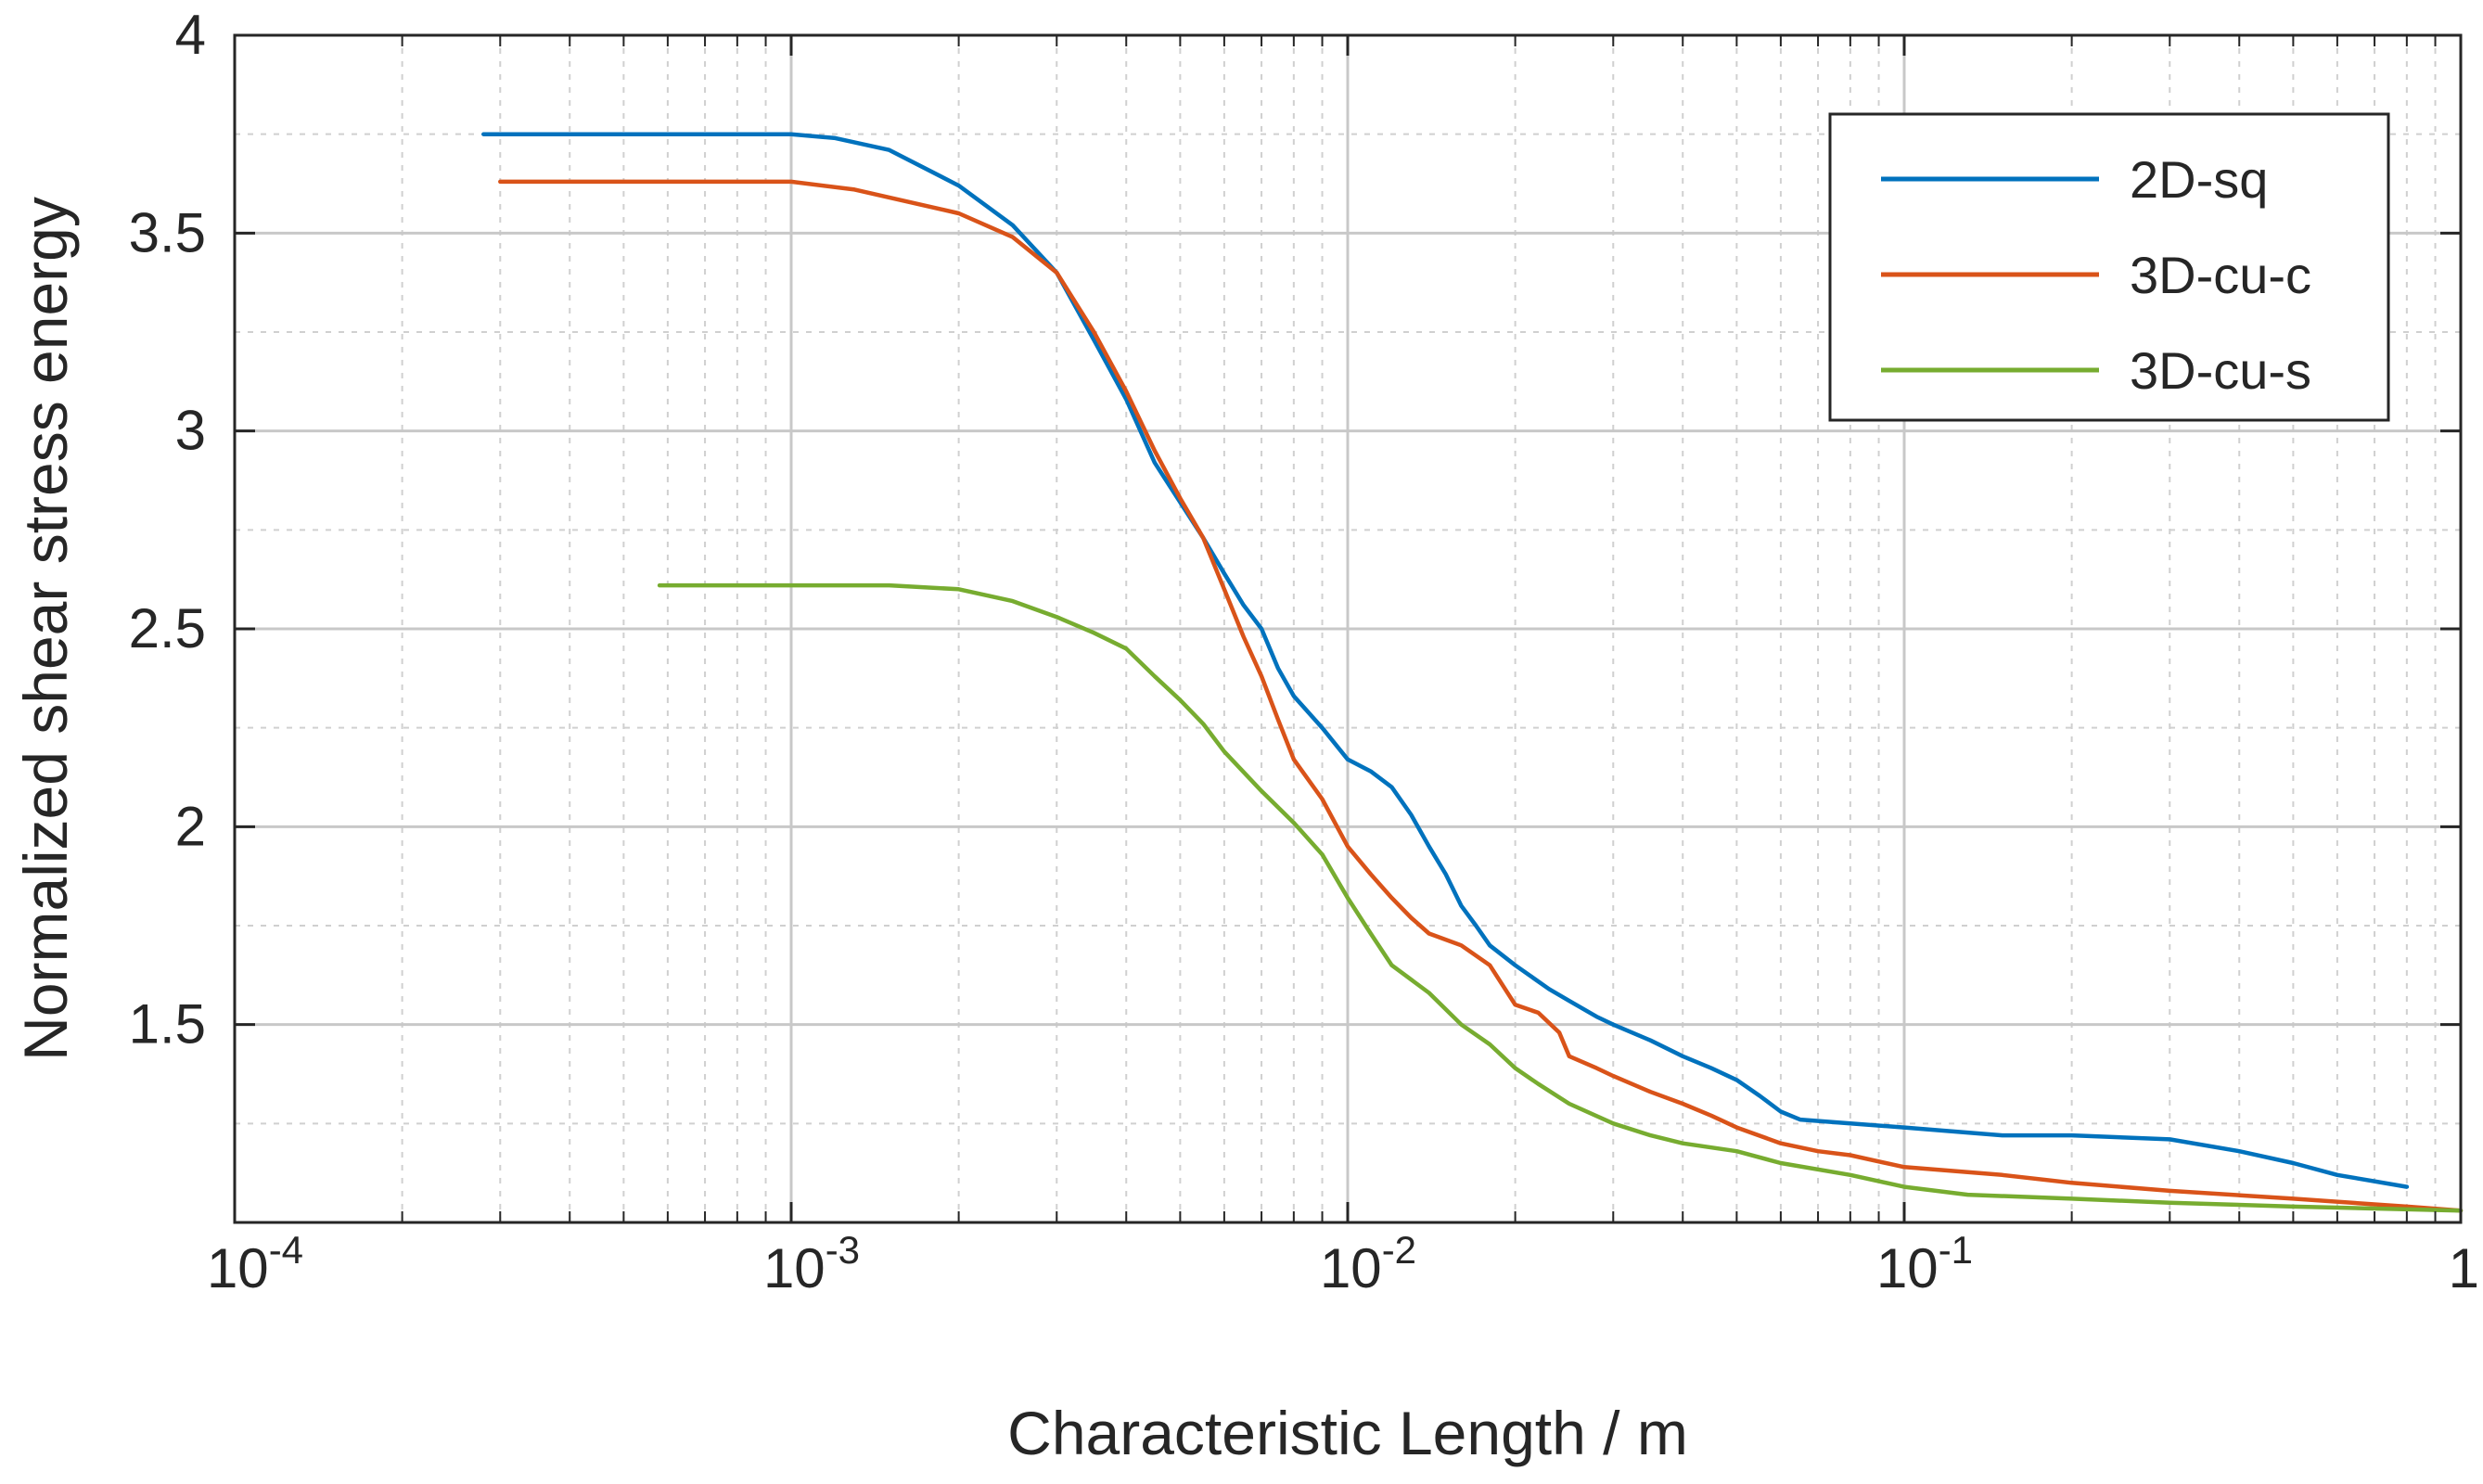  Describe the element at coordinates (191, 826) in the screenshot. I see `y-tick-label: 2` at that location.